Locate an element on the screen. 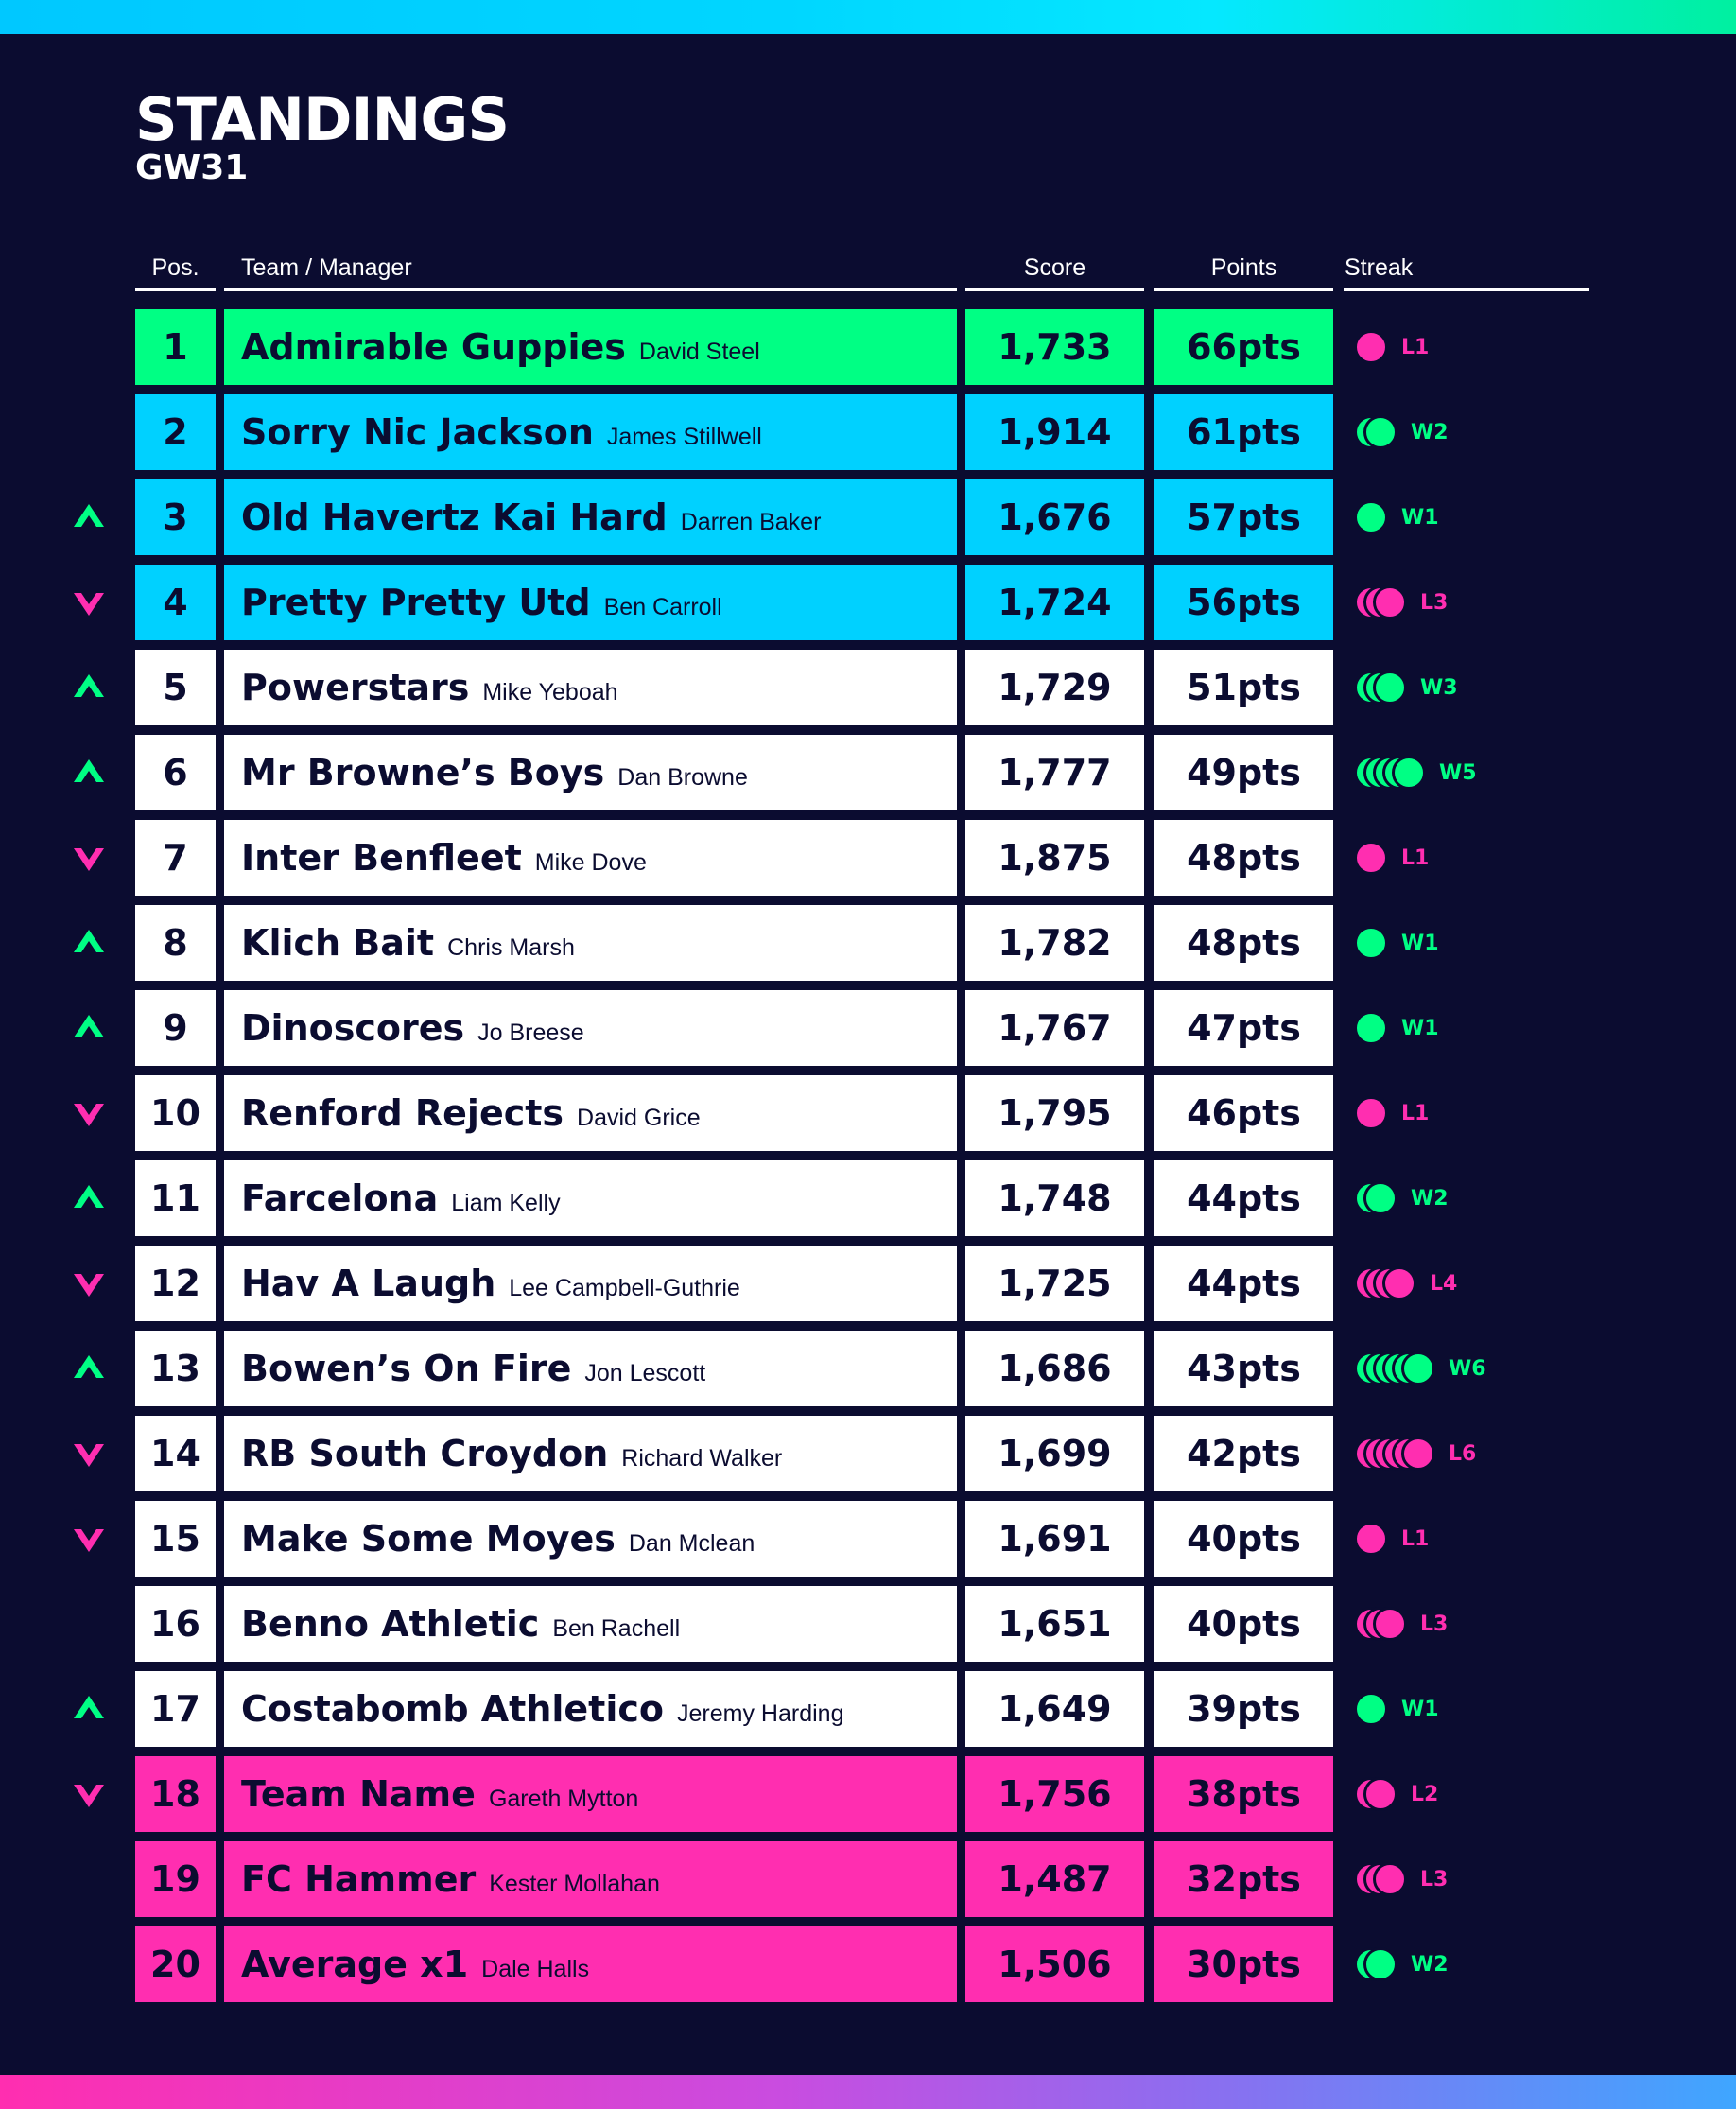 This screenshot has height=2109, width=1736. table-row: 15 Make Some Moyes Dan Mclean 1,691 40pts L1 is located at coordinates (868, 1539).